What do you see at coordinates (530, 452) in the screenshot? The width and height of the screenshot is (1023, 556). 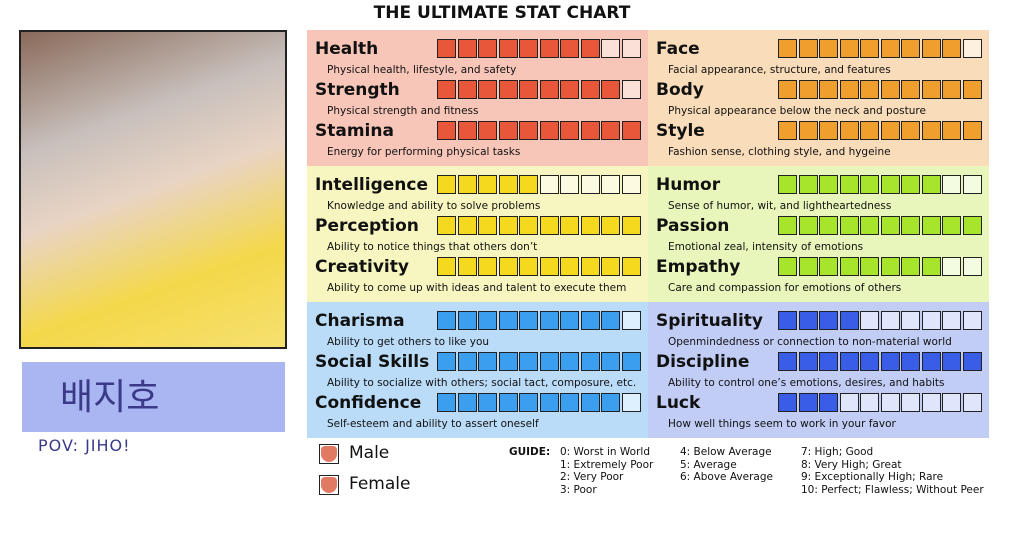 I see `guide-heading: GUIDE:` at bounding box center [530, 452].